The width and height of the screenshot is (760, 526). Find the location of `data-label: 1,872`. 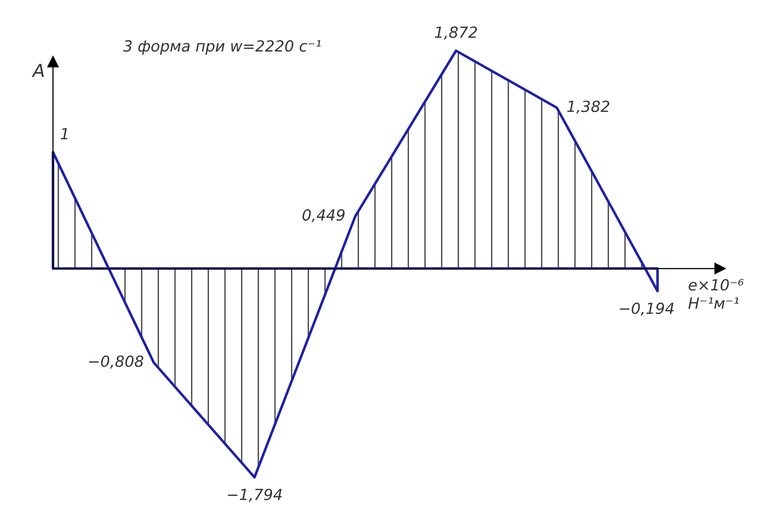

data-label: 1,872 is located at coordinates (455, 33).